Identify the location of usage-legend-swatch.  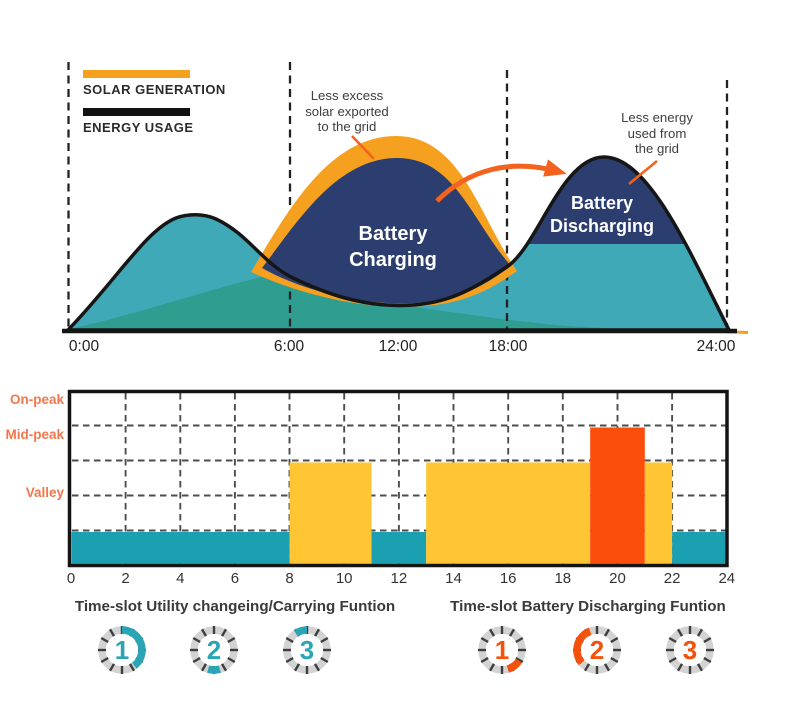
(136, 112).